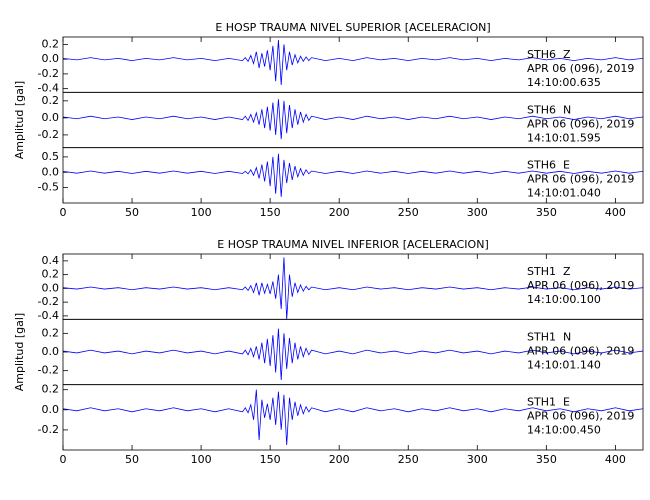 The width and height of the screenshot is (650, 500). I want to click on time-label: 14:10:01.140, so click(564, 364).